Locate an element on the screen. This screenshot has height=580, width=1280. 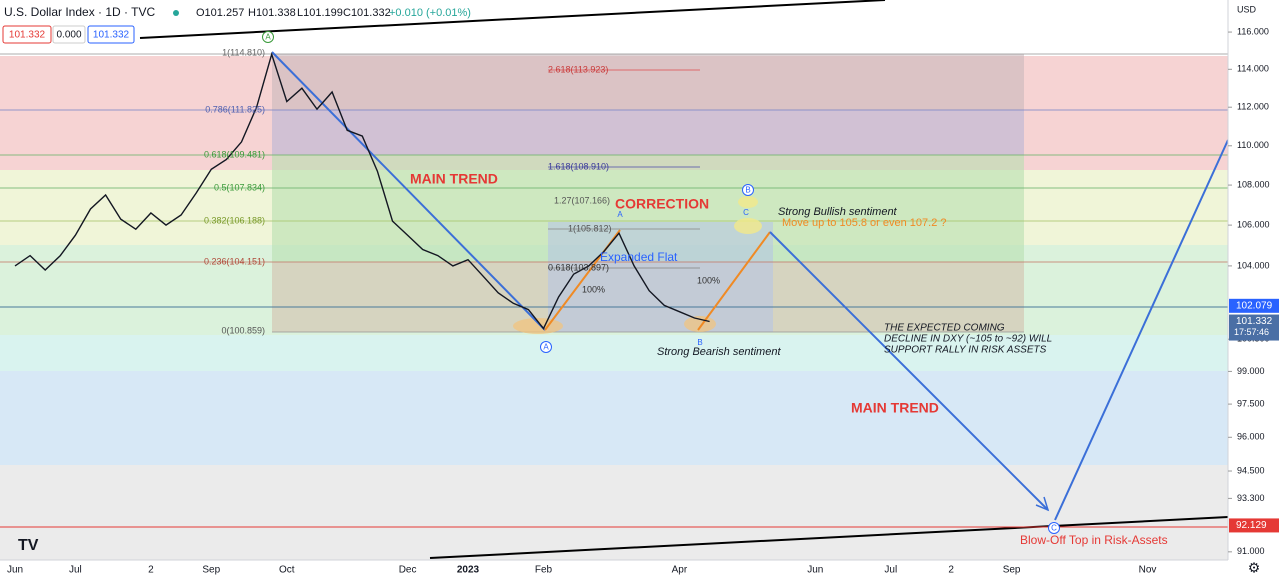
annotation: 0.236(104.151) is located at coordinates (234, 261).